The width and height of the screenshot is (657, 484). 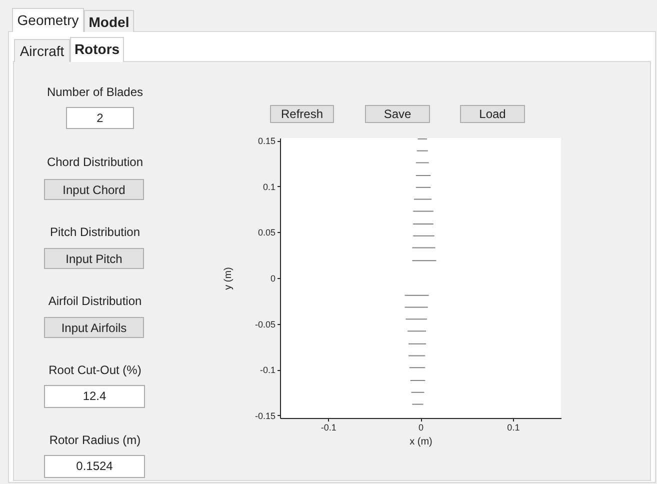 I want to click on x-tick-label: 0.1, so click(x=513, y=427).